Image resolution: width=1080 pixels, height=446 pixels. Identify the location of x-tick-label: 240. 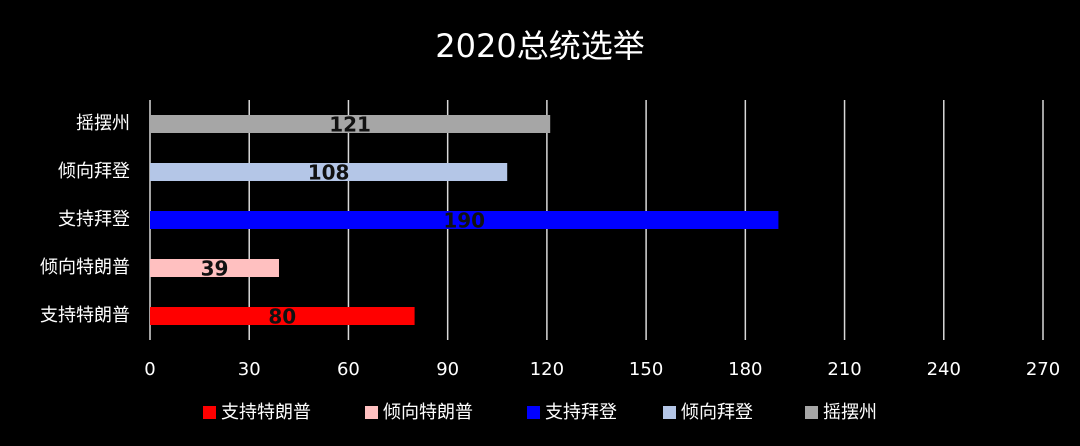
(944, 369).